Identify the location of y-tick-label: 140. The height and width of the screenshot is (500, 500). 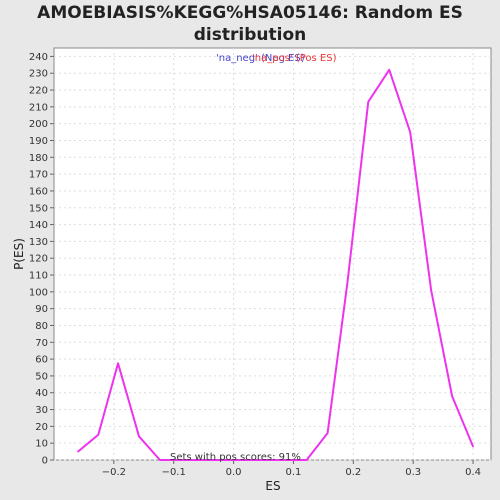
(38, 225).